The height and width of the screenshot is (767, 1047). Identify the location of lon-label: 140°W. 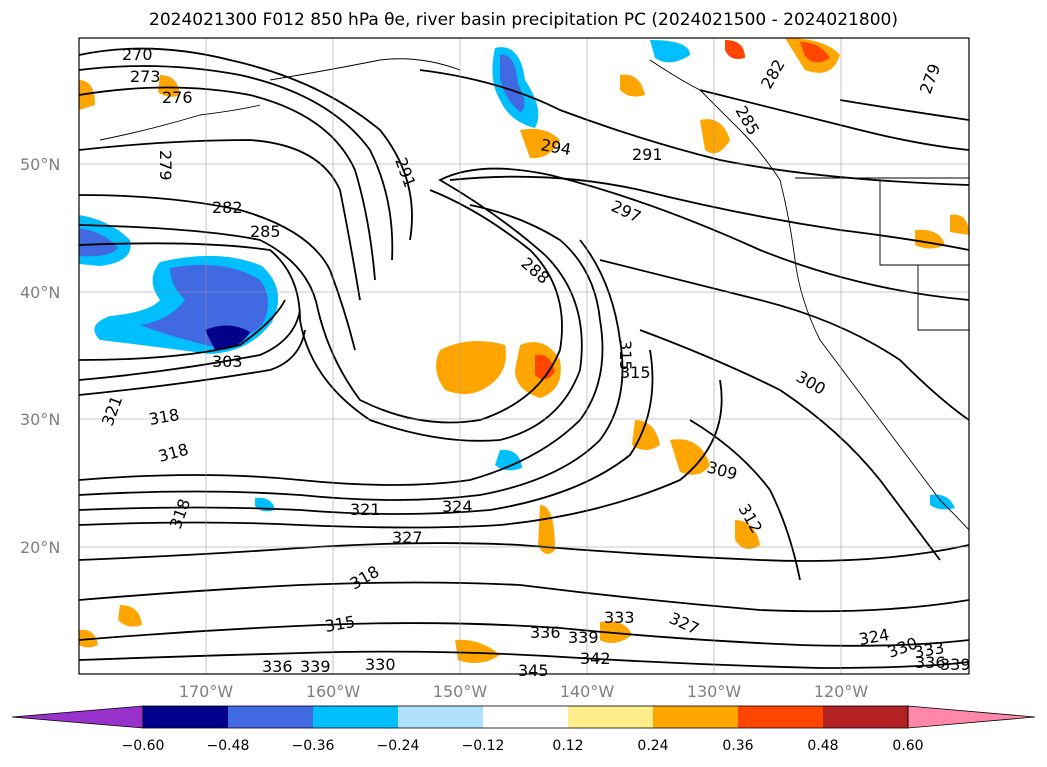
(587, 691).